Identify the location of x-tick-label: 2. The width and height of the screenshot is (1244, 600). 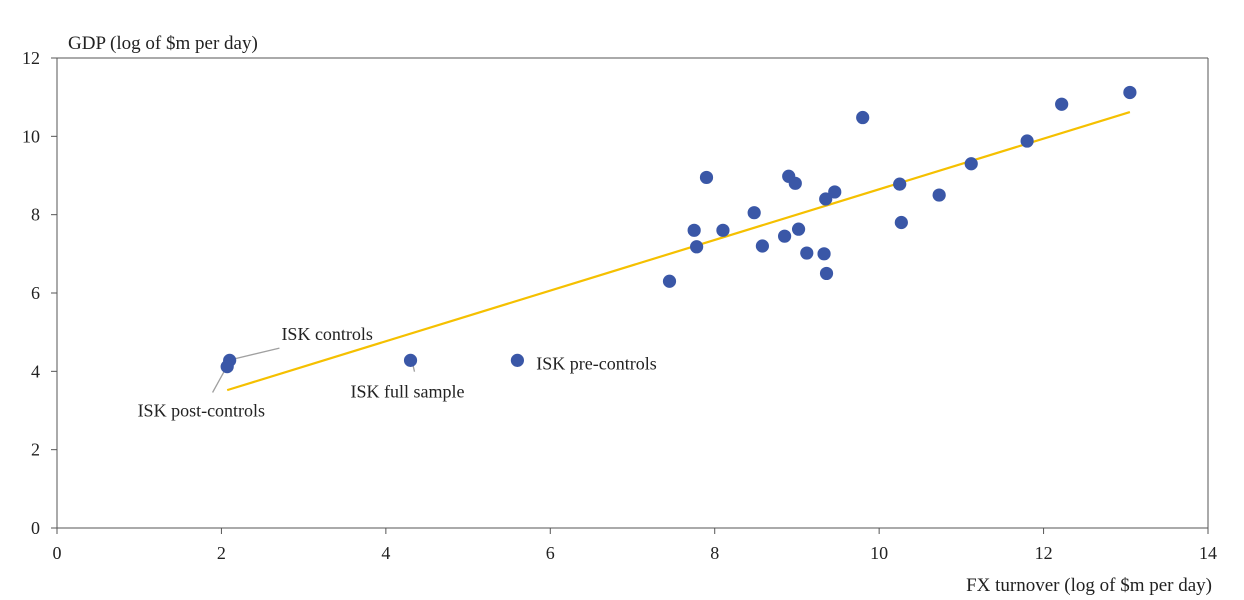
(221, 553).